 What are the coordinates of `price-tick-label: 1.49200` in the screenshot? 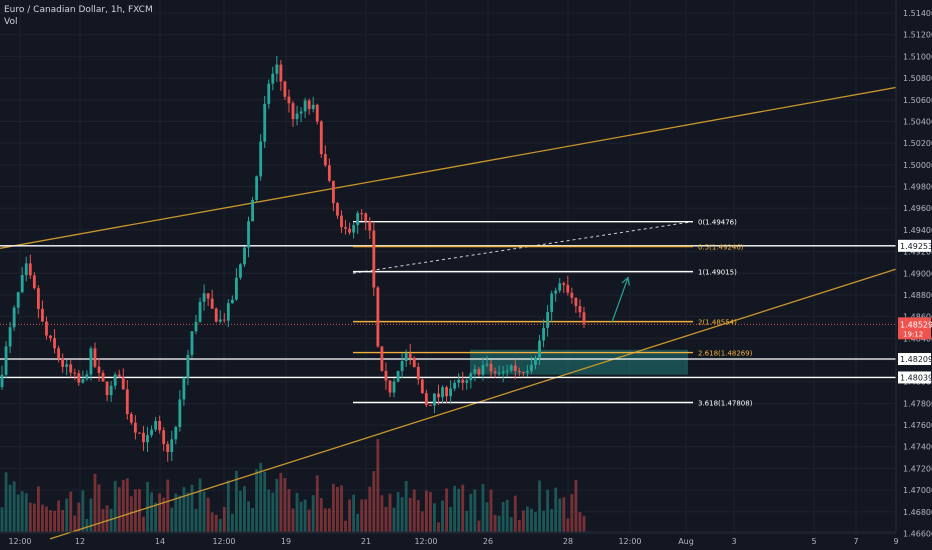 It's located at (917, 252).